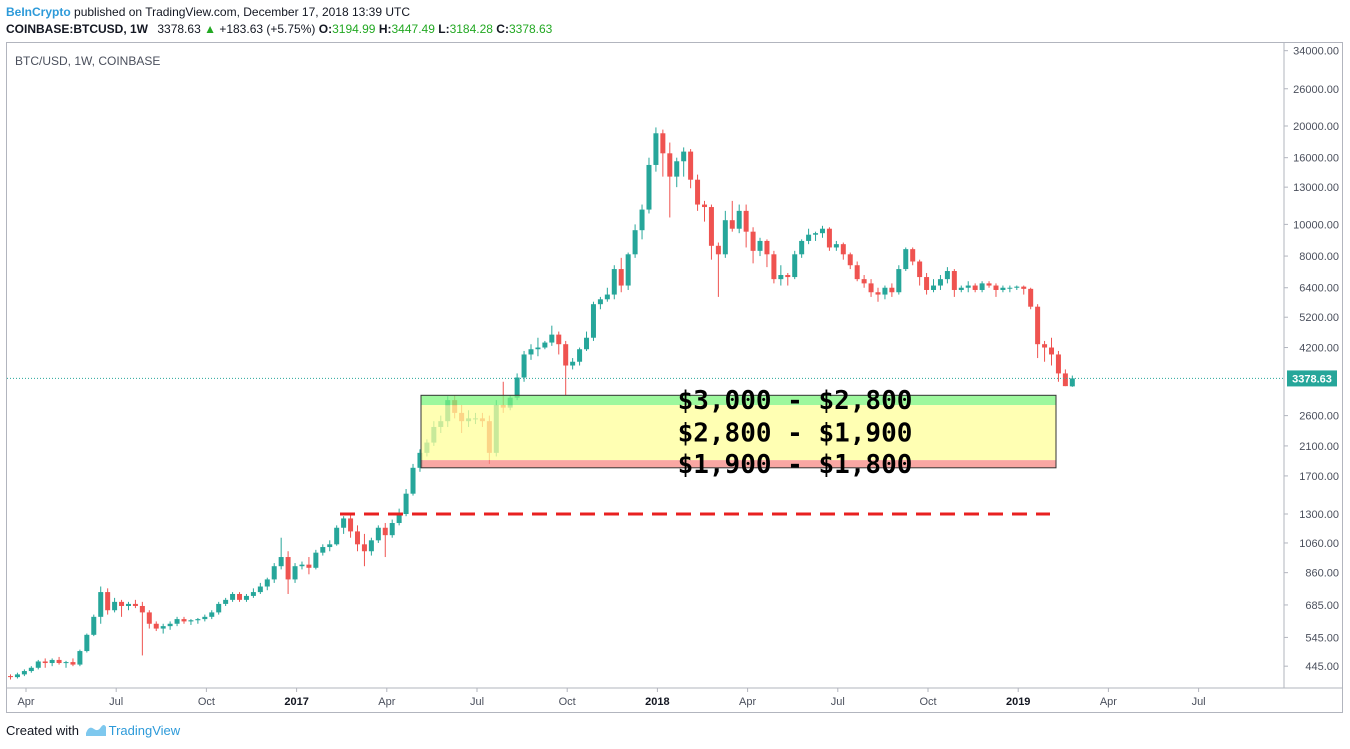 The width and height of the screenshot is (1350, 749). I want to click on open-value: 3194.99, so click(354, 29).